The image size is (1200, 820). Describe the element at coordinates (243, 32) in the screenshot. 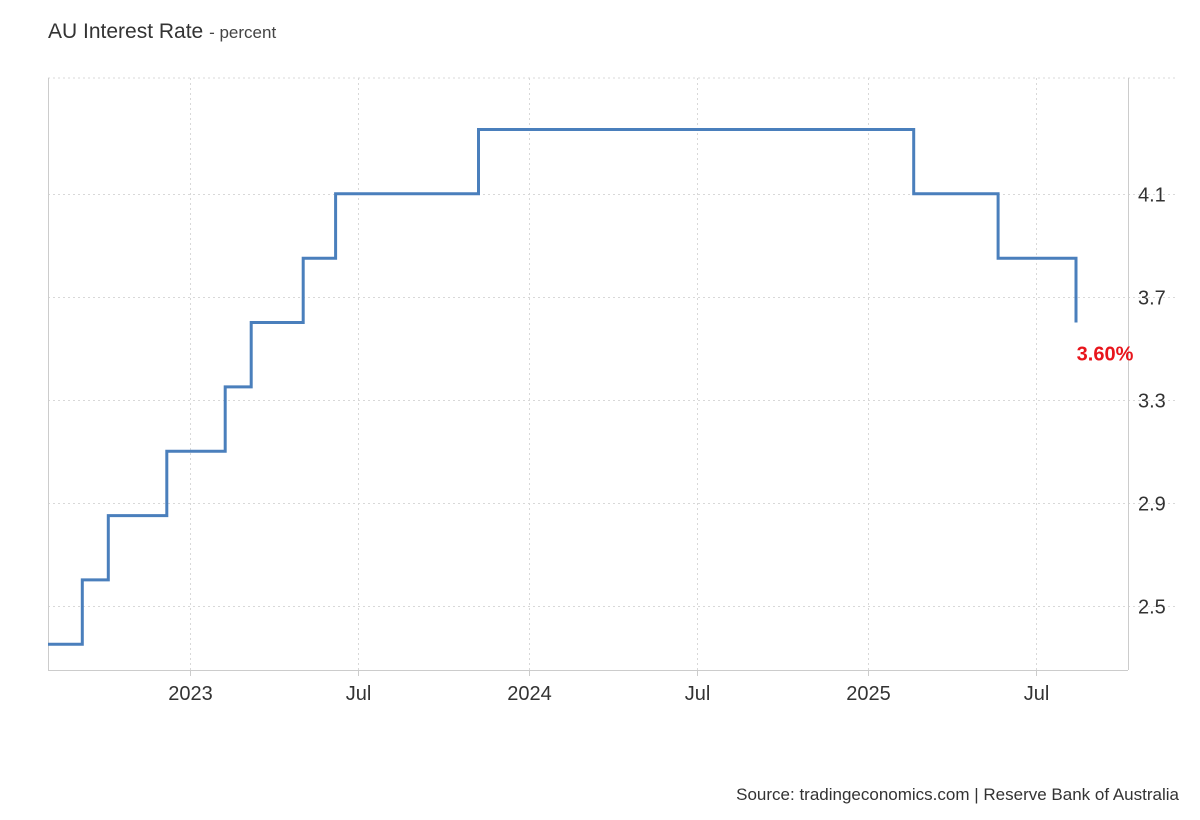

I see `chart-subtitle: - percent` at that location.